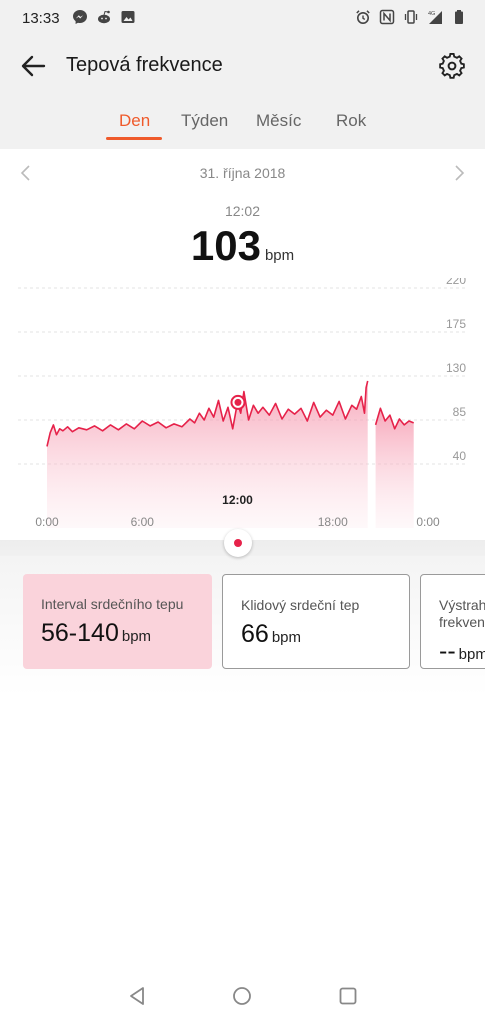 The height and width of the screenshot is (1024, 485). I want to click on nav-recents-icon, so click(348, 996).